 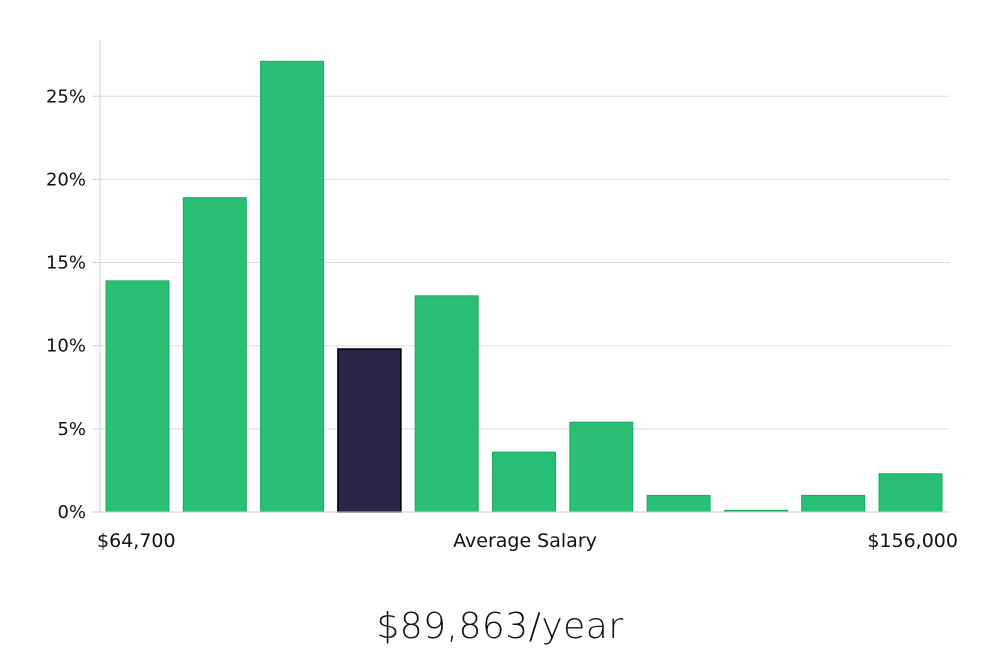 I want to click on x-max-label: $156,000, so click(x=912, y=541).